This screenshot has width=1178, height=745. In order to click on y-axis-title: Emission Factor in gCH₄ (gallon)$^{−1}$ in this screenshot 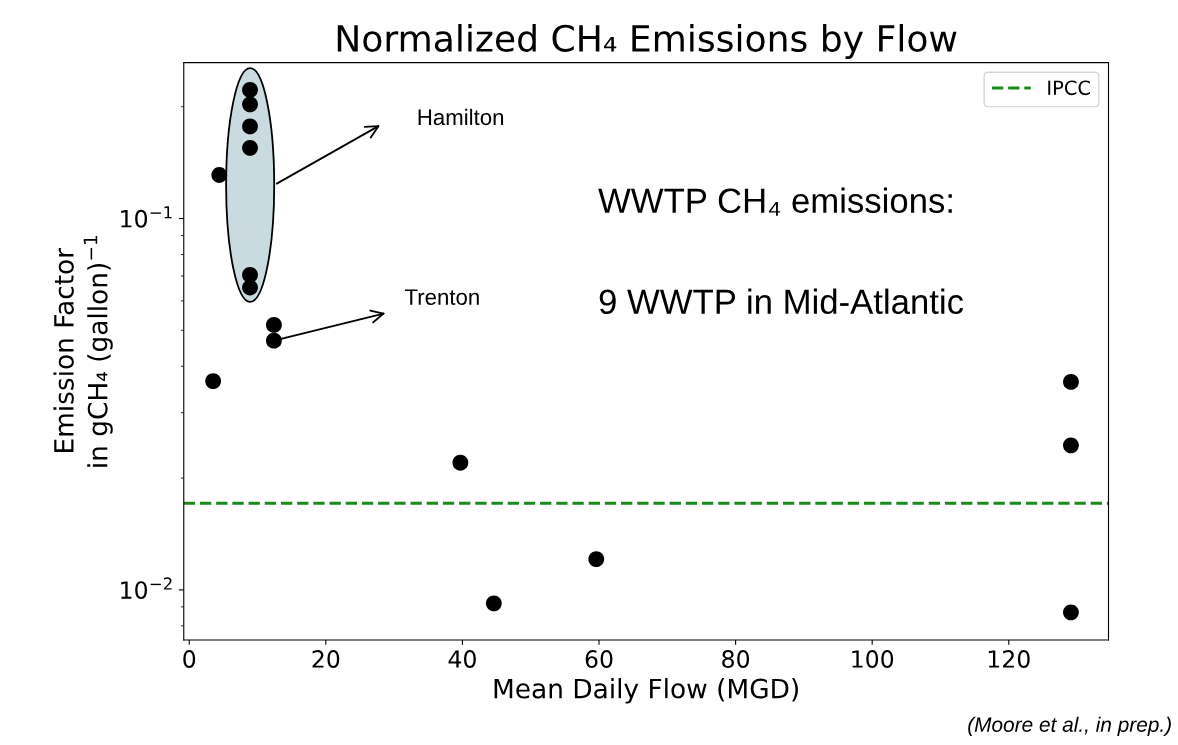, I will do `click(83, 351)`.